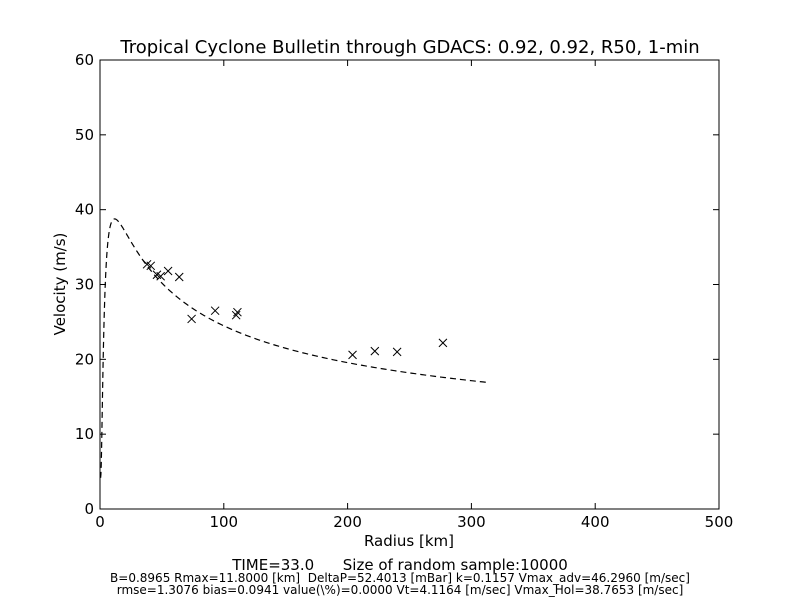  What do you see at coordinates (84, 285) in the screenshot?
I see `y-tick-label: 30` at bounding box center [84, 285].